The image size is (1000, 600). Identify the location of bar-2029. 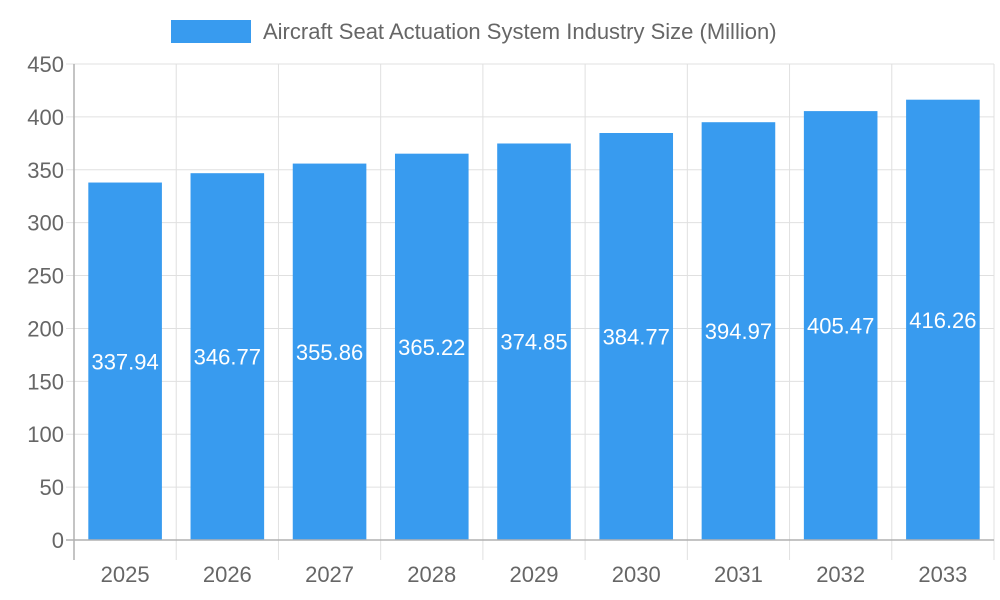
(534, 341).